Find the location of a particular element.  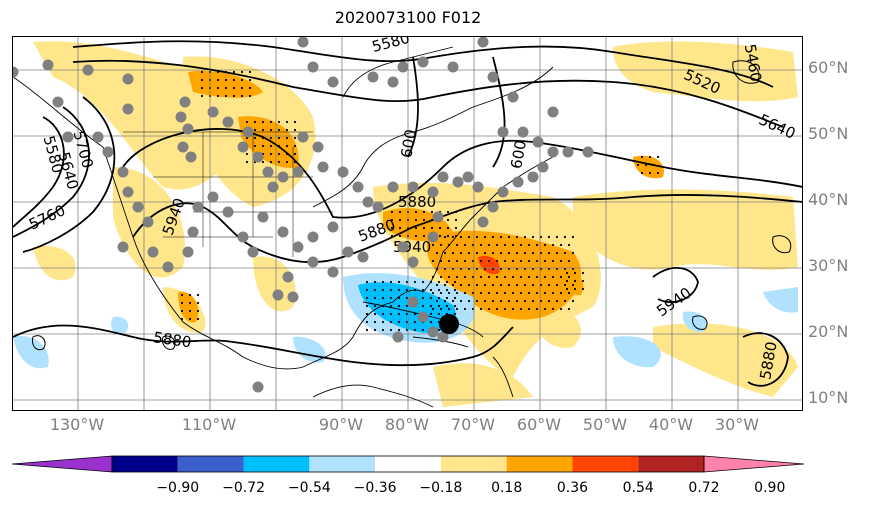

lat-label: 30°N is located at coordinates (828, 265).